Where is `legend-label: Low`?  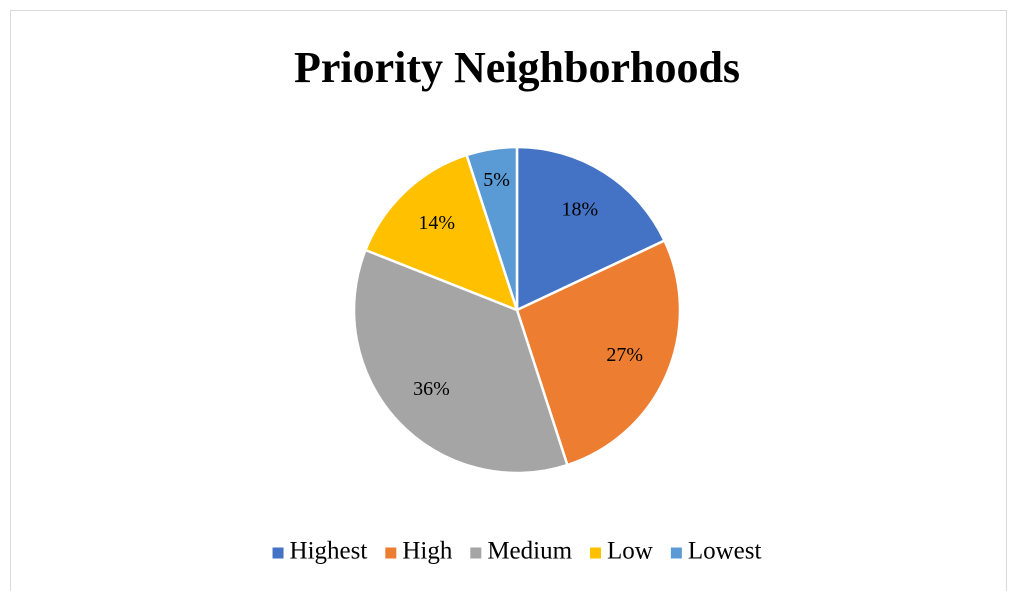
legend-label: Low is located at coordinates (630, 551).